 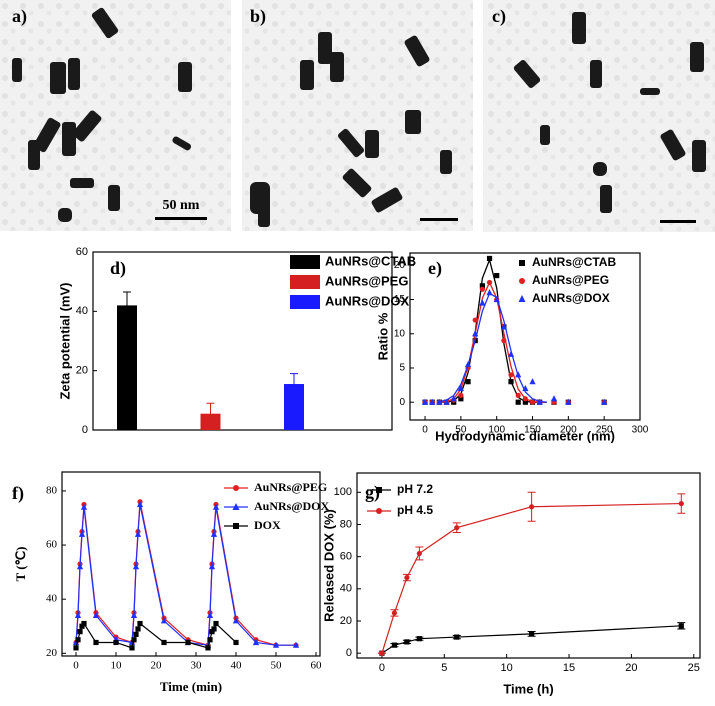 What do you see at coordinates (181, 205) in the screenshot?
I see `scale-bar-label: 50 nm` at bounding box center [181, 205].